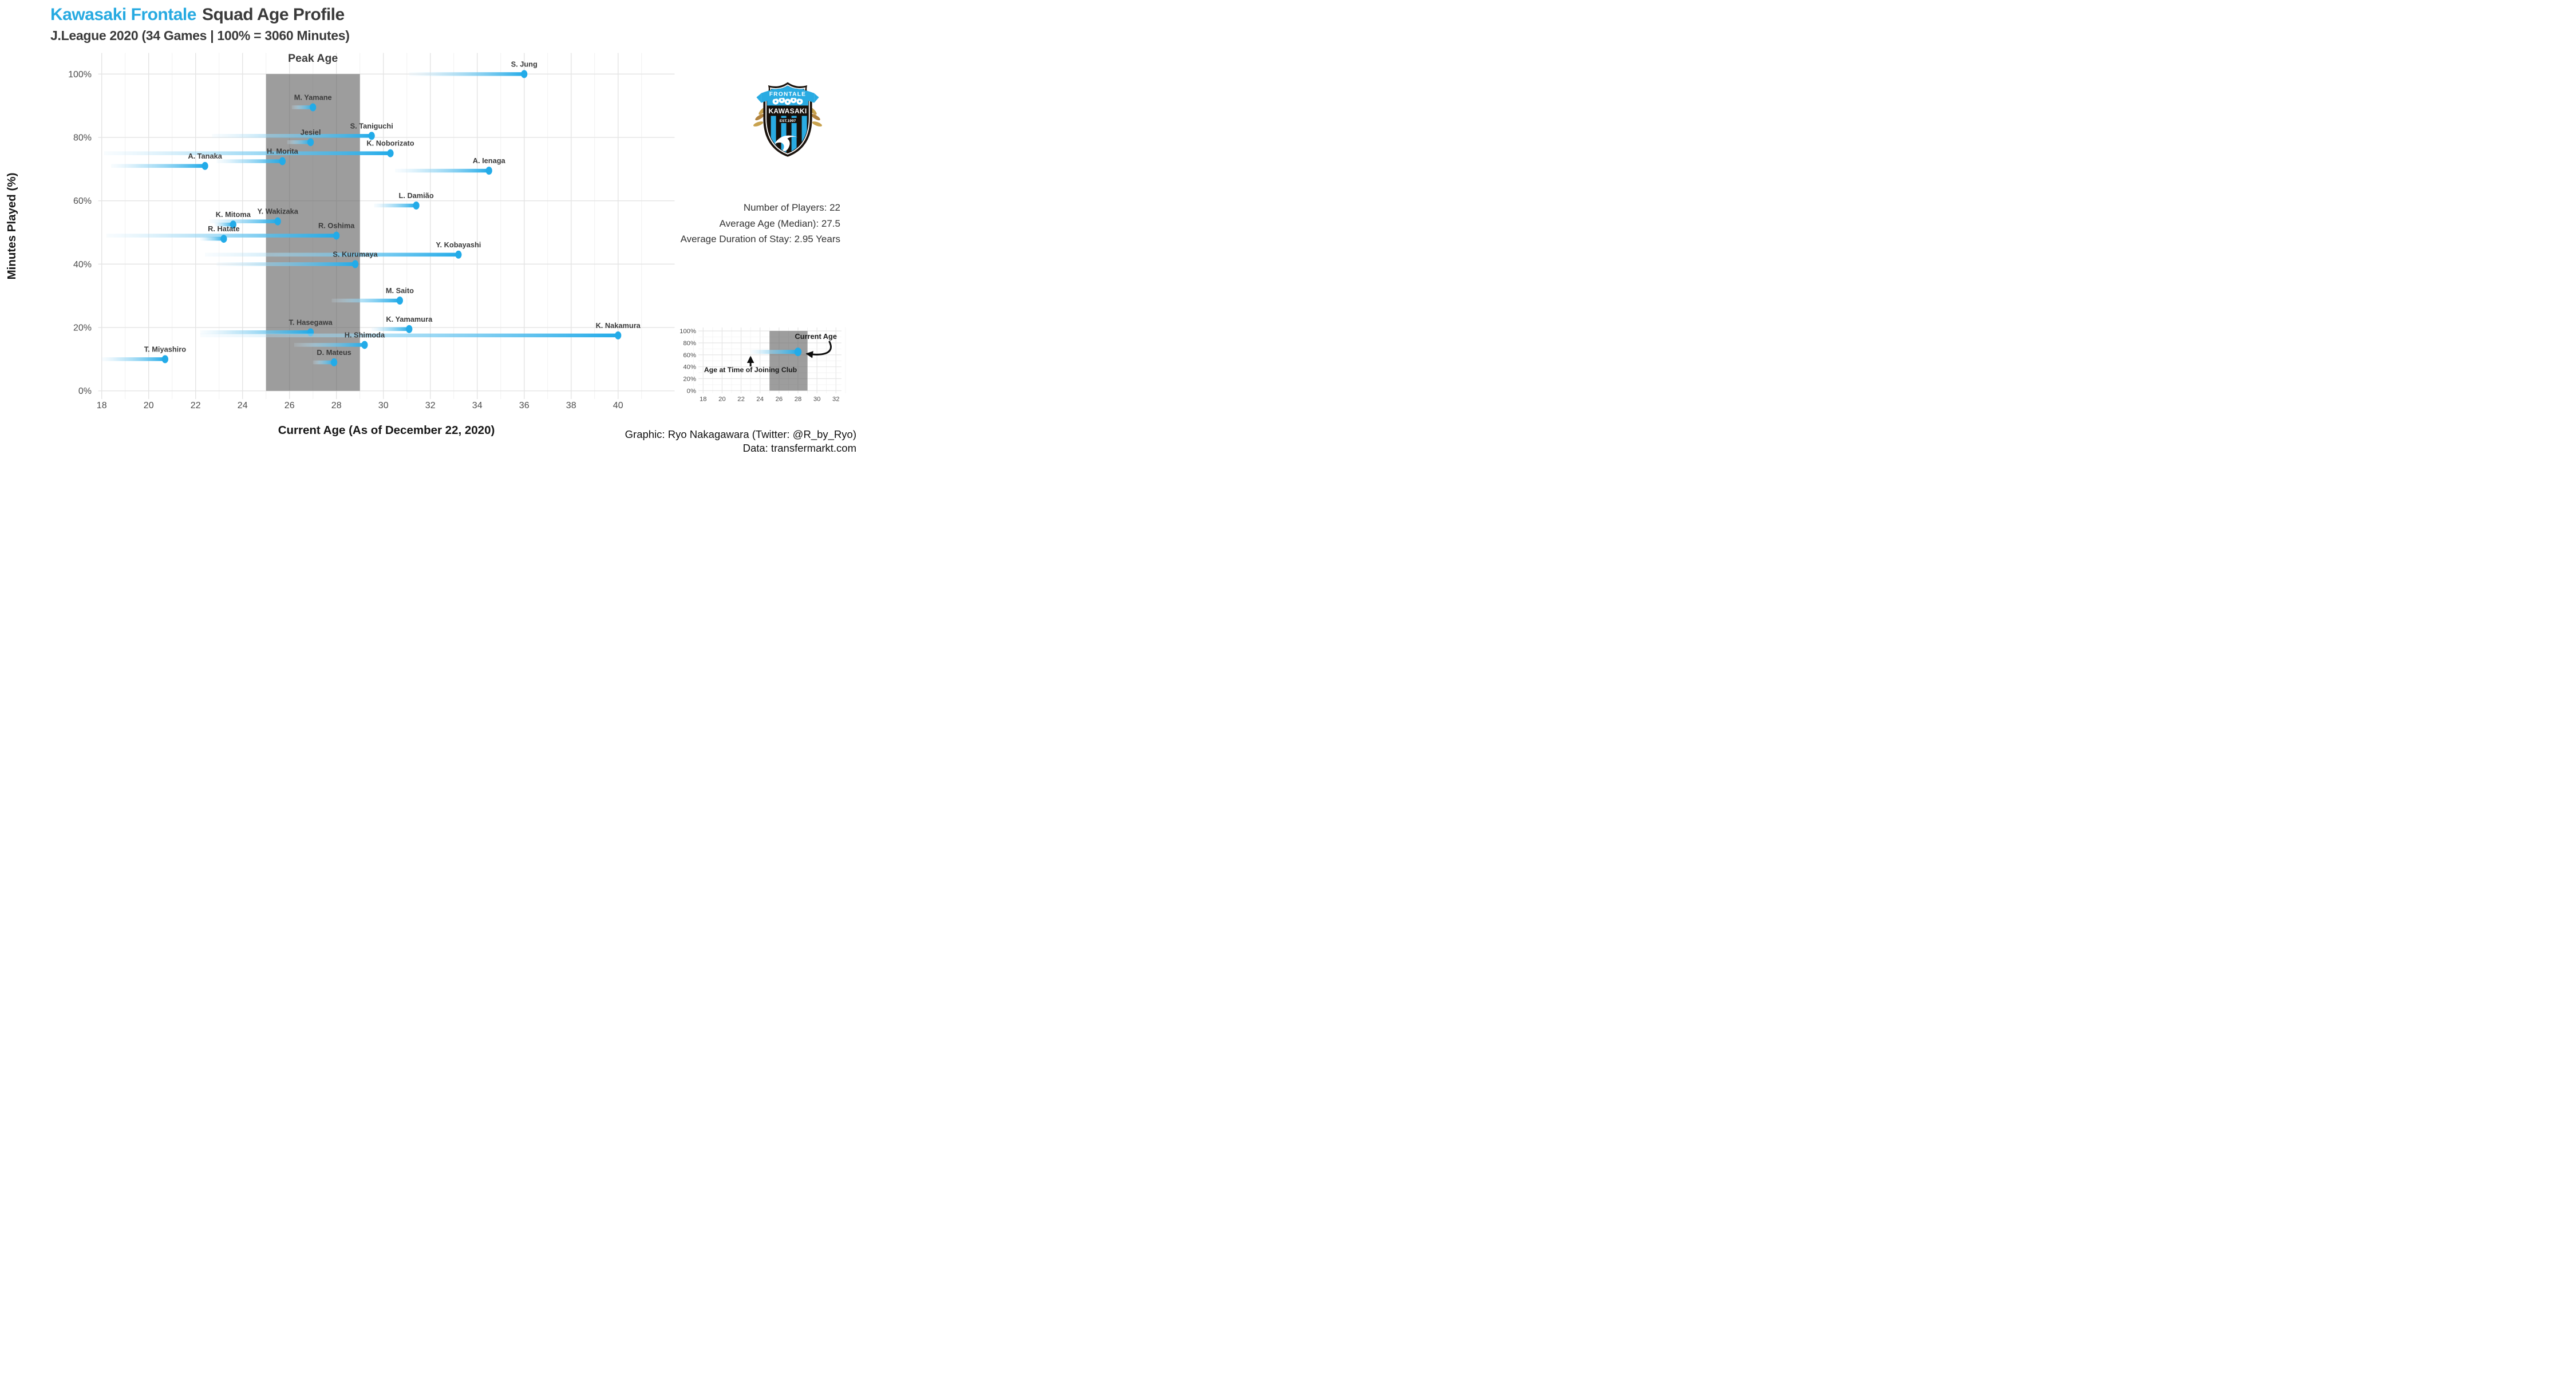 Image resolution: width=2576 pixels, height=1374 pixels. What do you see at coordinates (409, 319) in the screenshot?
I see `player-label: K. Yamamura` at bounding box center [409, 319].